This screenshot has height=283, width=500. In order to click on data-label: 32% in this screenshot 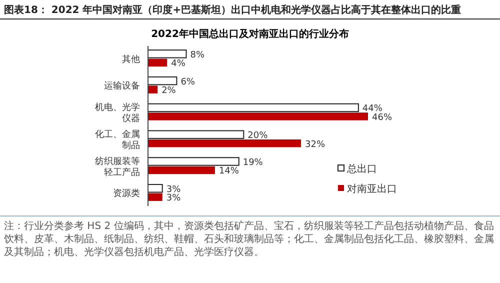, I will do `click(315, 145)`.